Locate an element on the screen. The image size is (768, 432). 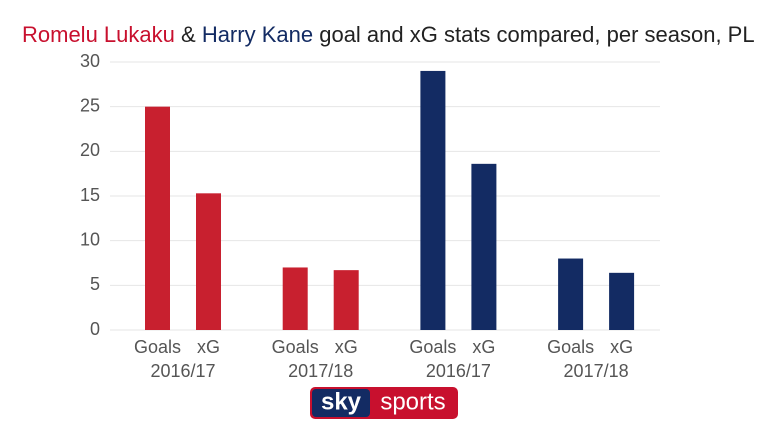
y-tick-label: 15 is located at coordinates (90, 195).